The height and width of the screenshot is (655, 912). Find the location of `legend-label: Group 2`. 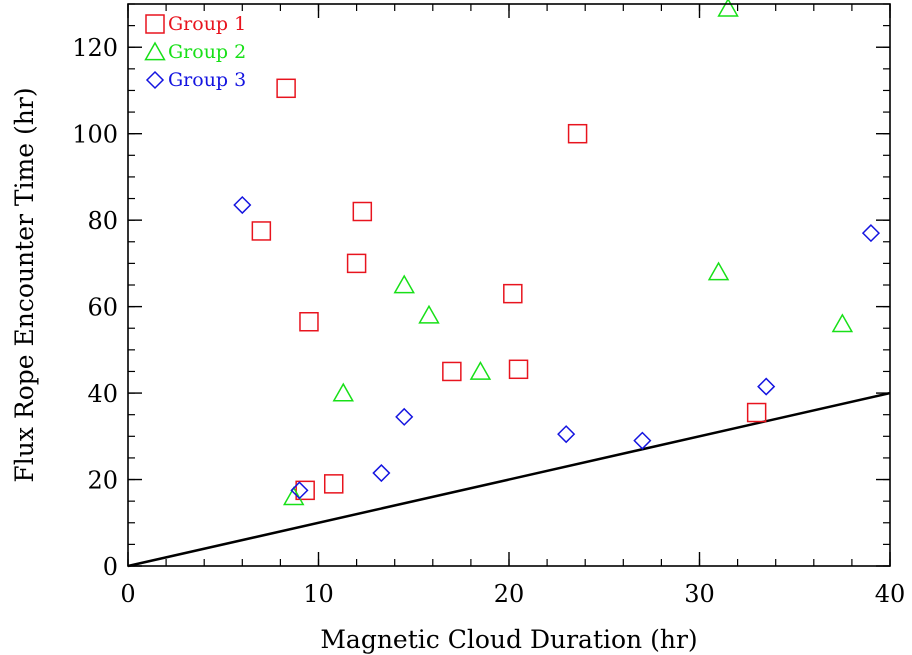

legend-label: Group 2 is located at coordinates (207, 52).